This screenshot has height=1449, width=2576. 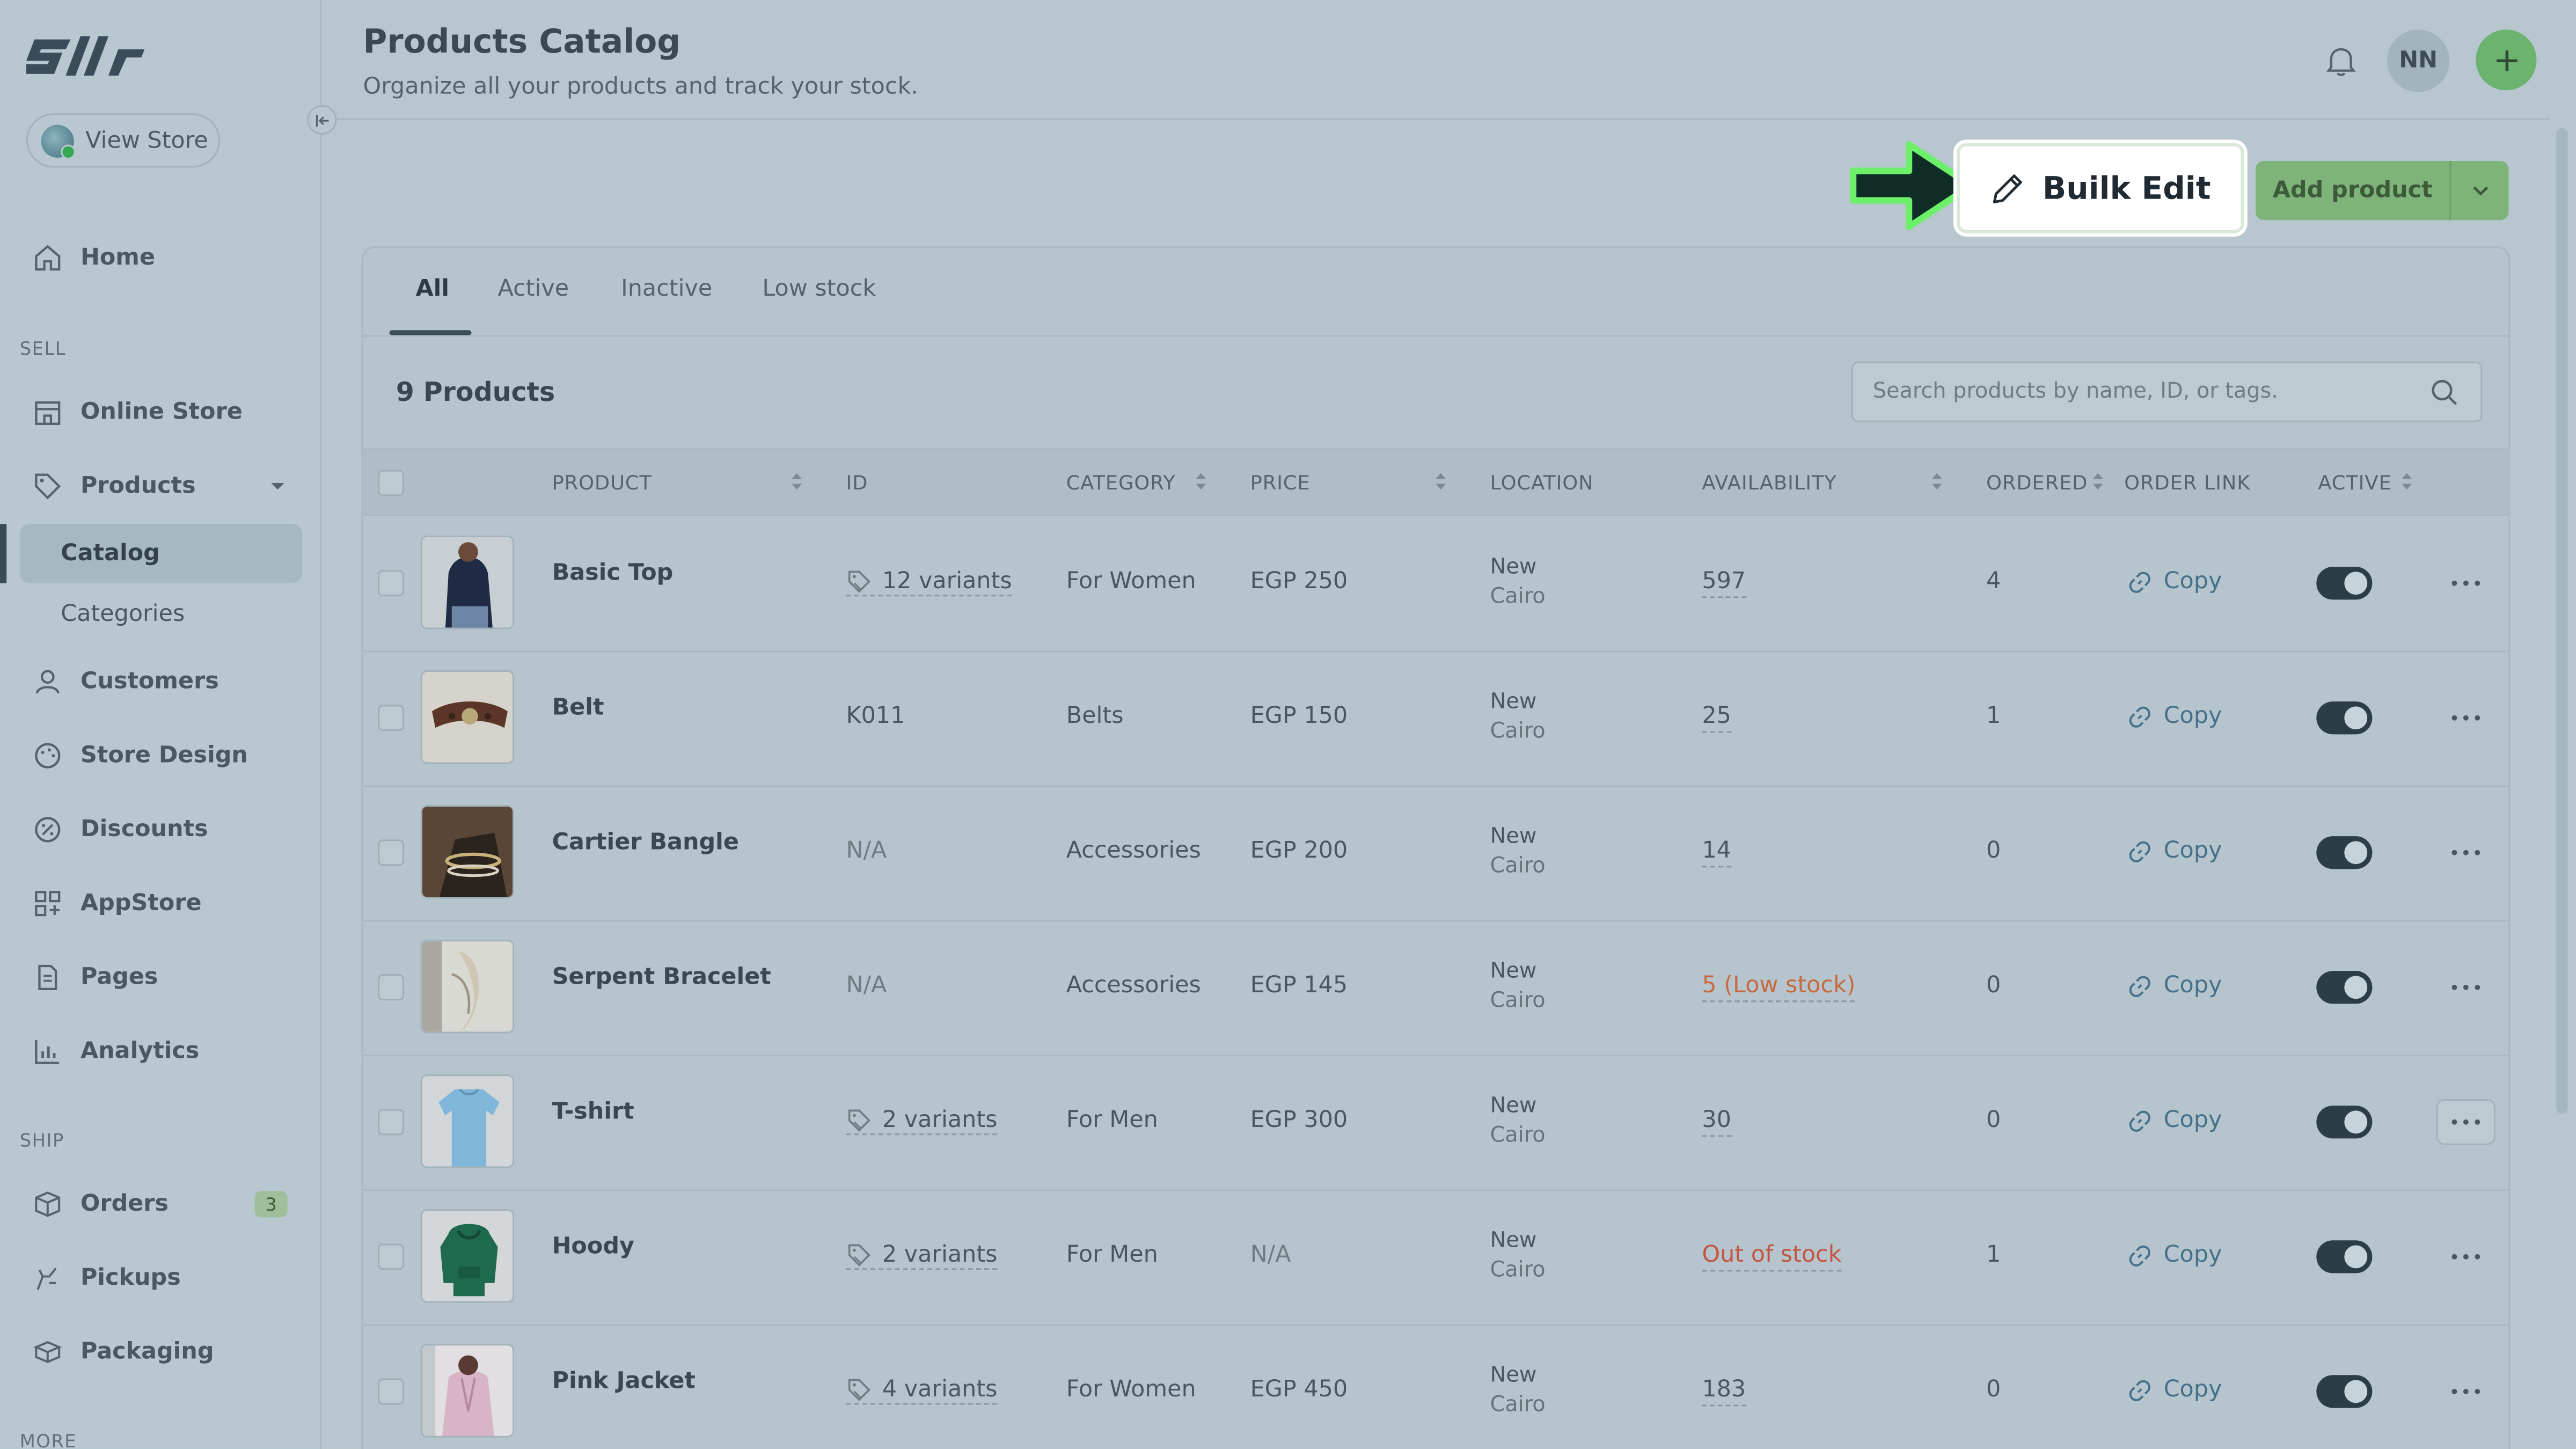 I want to click on add-product-button: Add product, so click(x=2382, y=190).